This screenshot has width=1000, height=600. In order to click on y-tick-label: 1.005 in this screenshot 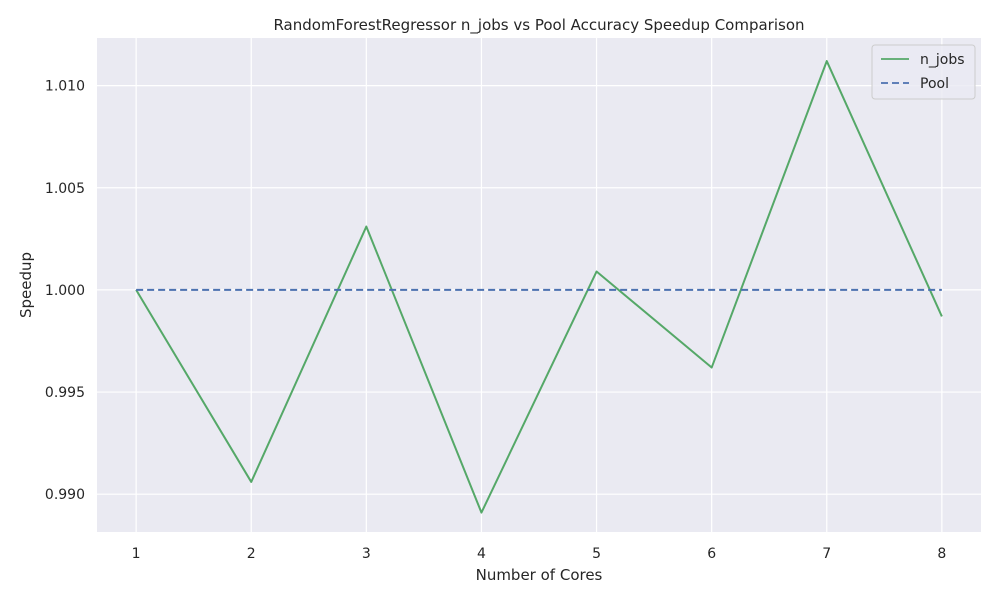, I will do `click(65, 189)`.